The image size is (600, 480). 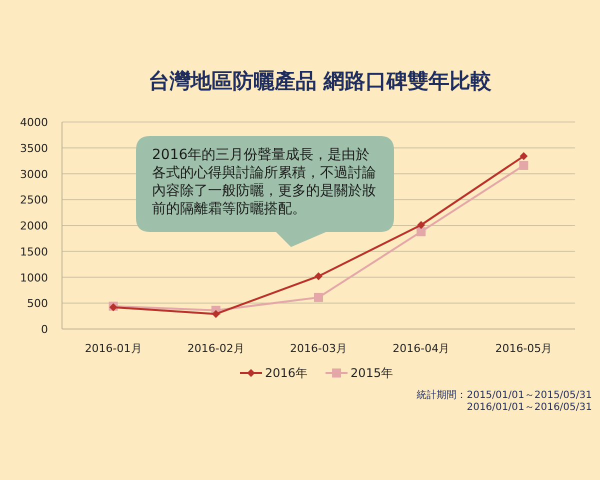 I want to click on y-tick-label: 1000, so click(x=34, y=277).